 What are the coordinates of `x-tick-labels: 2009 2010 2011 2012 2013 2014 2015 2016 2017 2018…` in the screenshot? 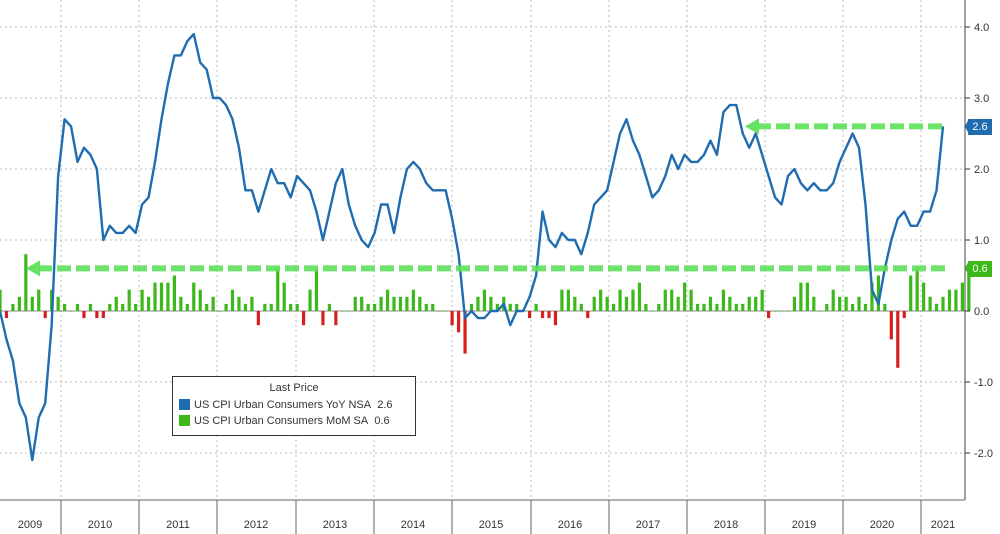 It's located at (486, 525).